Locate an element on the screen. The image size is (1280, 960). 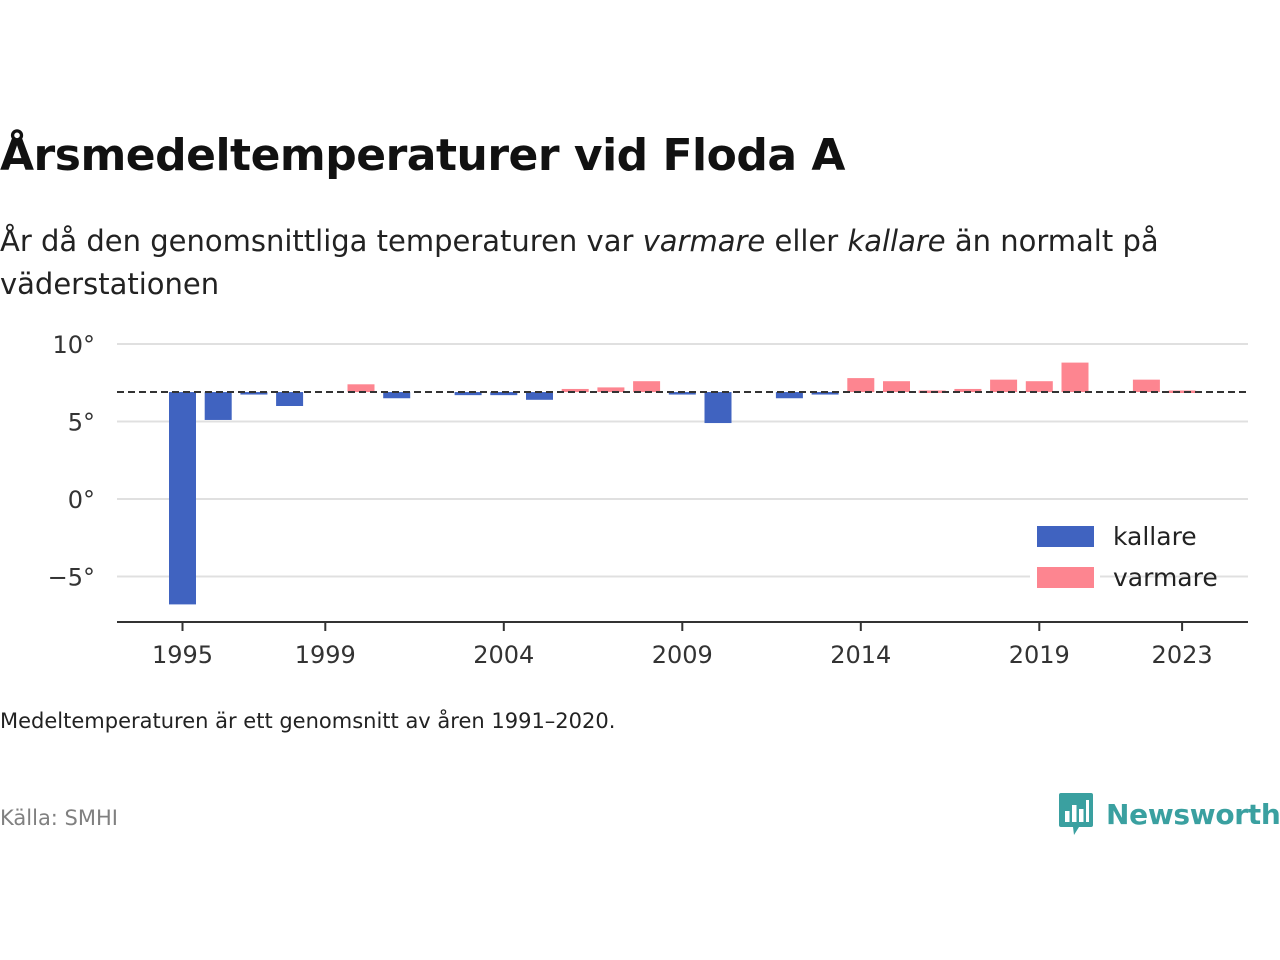
subtitle-text-3: än normalt på väderstationen is located at coordinates (579, 262).